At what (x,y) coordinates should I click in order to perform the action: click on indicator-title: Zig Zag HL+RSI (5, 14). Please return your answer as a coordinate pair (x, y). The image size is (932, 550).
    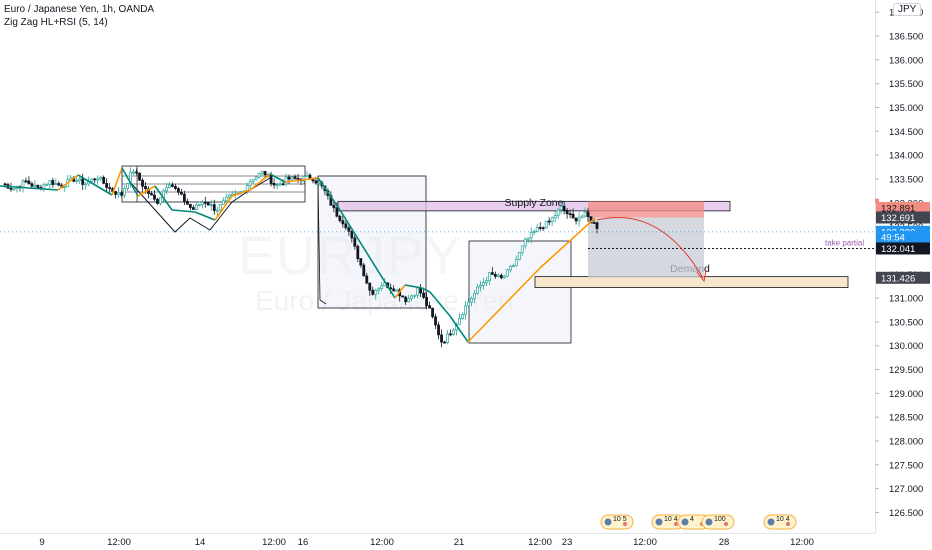
    Looking at the image, I should click on (56, 22).